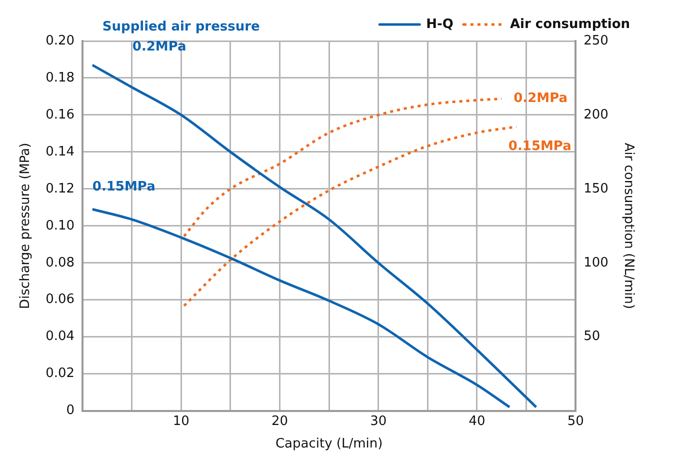 This screenshot has width=688, height=468. I want to click on line-series, so click(342, 167).